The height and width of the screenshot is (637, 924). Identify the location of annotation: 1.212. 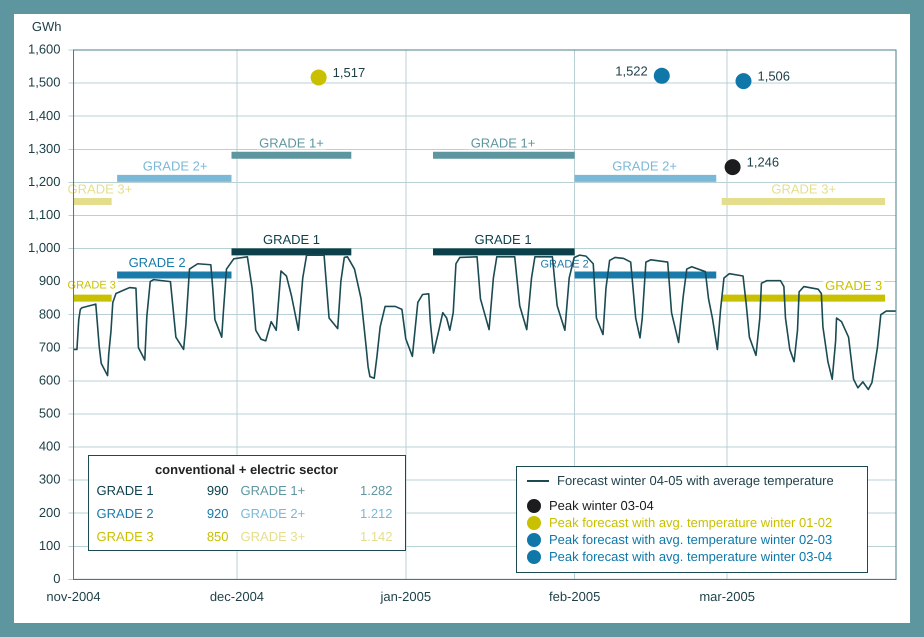
(375, 514).